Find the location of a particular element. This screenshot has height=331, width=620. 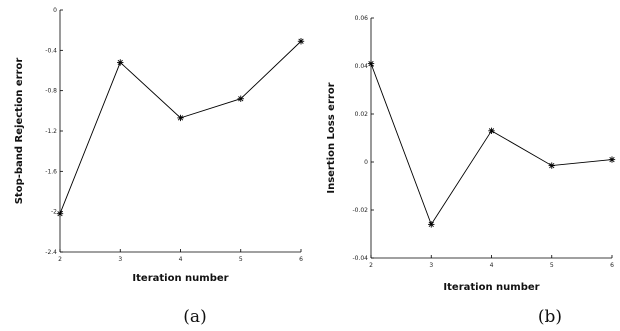

y-tick-label: 0.06 is located at coordinates (362, 18).